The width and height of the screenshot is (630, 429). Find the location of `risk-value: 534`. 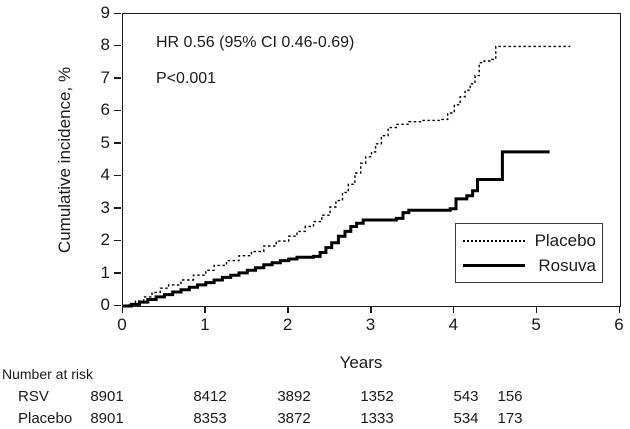

risk-value: 534 is located at coordinates (466, 418).